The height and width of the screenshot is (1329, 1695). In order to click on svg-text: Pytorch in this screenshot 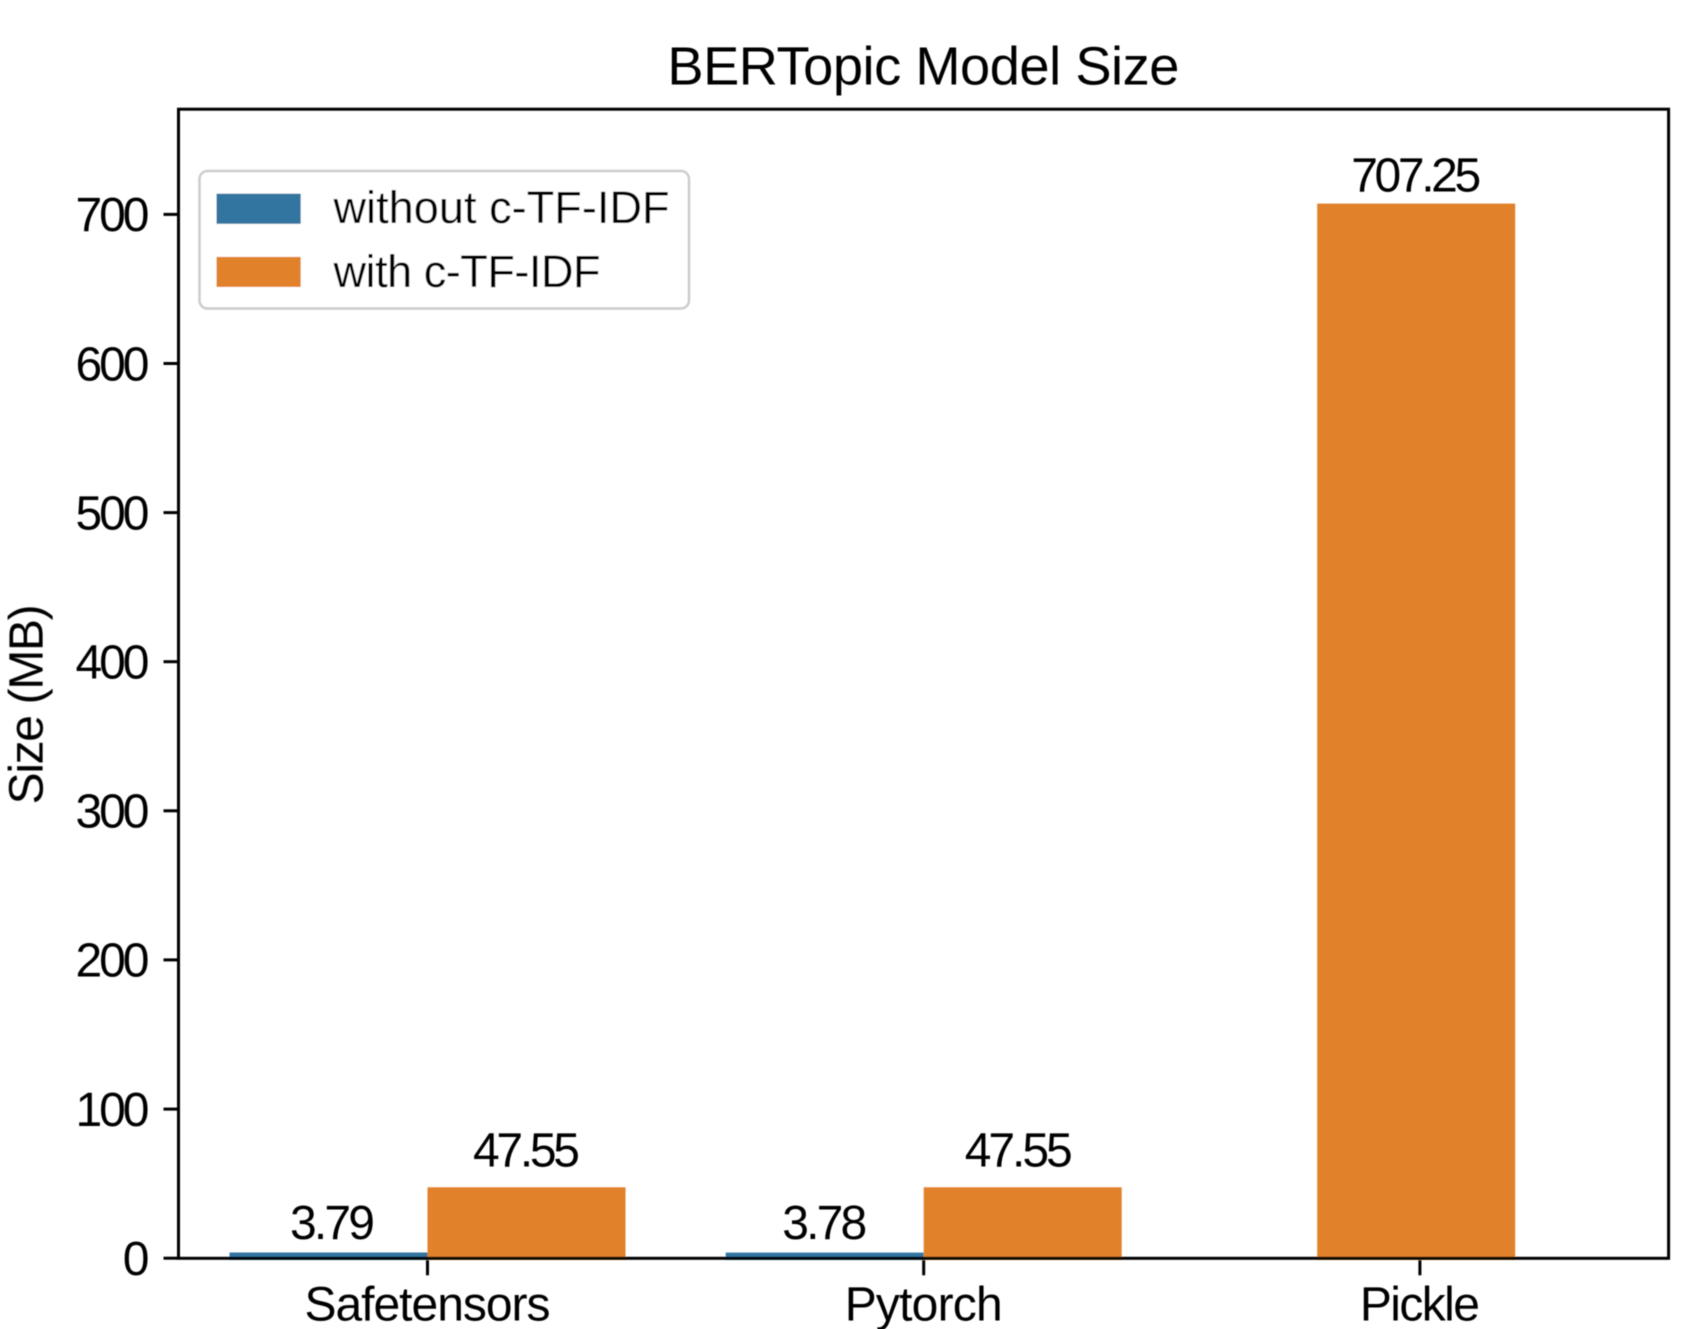, I will do `click(924, 1304)`.